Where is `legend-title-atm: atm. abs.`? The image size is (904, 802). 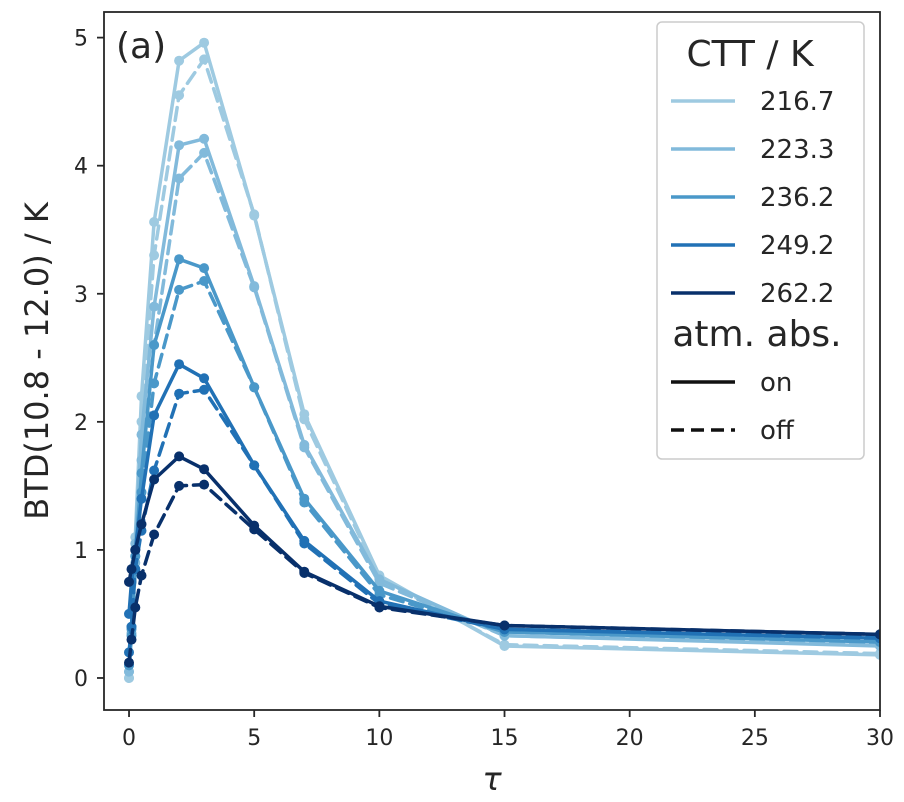
legend-title-atm: atm. abs. is located at coordinates (756, 334).